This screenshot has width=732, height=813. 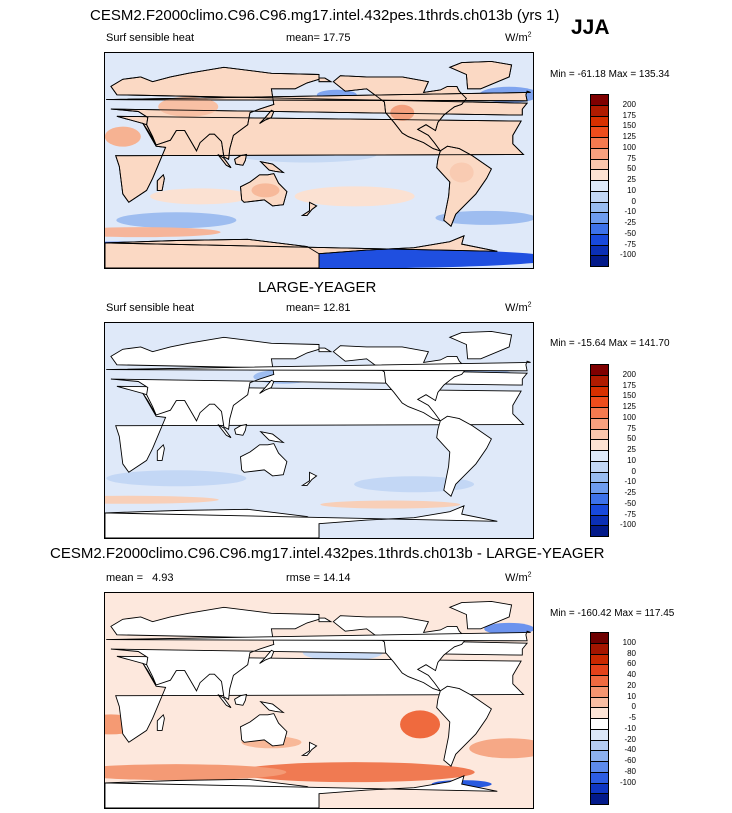 What do you see at coordinates (599, 531) in the screenshot?
I see `colorbar-cell` at bounding box center [599, 531].